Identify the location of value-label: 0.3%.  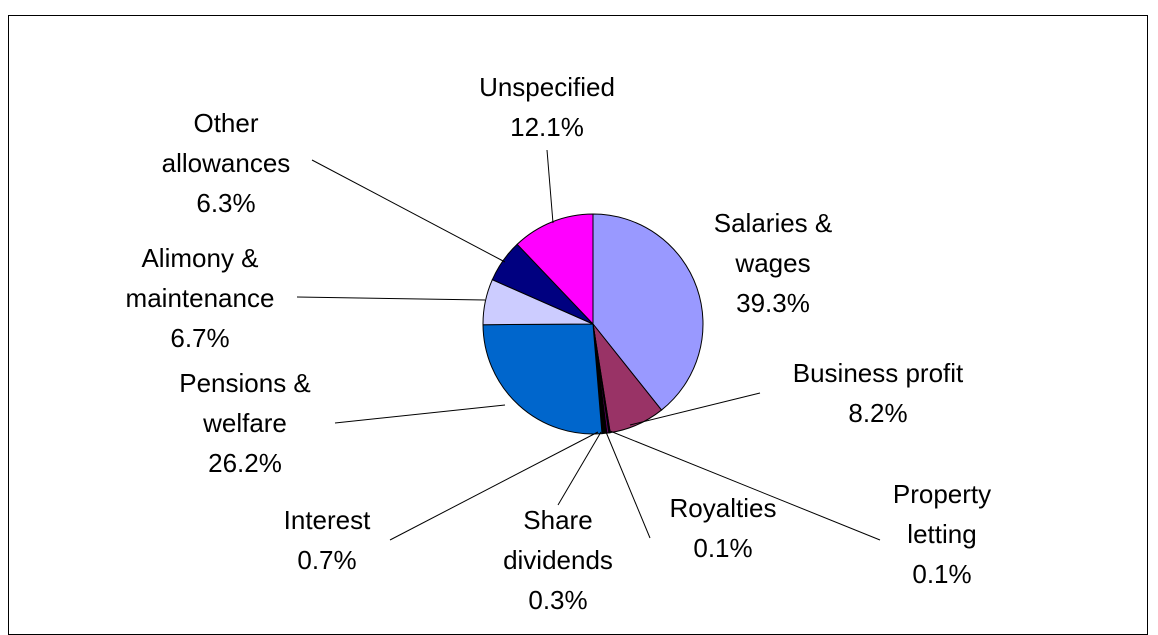
(558, 600).